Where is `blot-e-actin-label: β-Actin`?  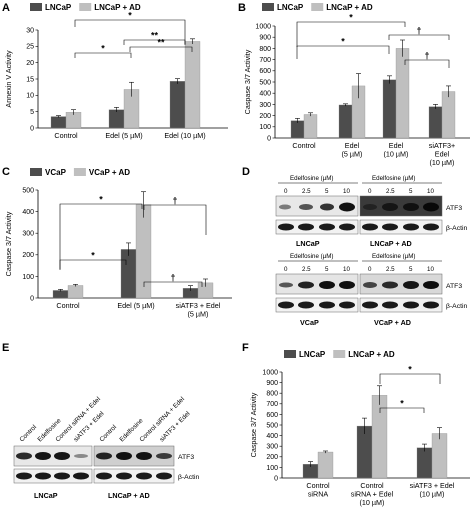
blot-e-actin-label: β-Actin is located at coordinates (189, 477).